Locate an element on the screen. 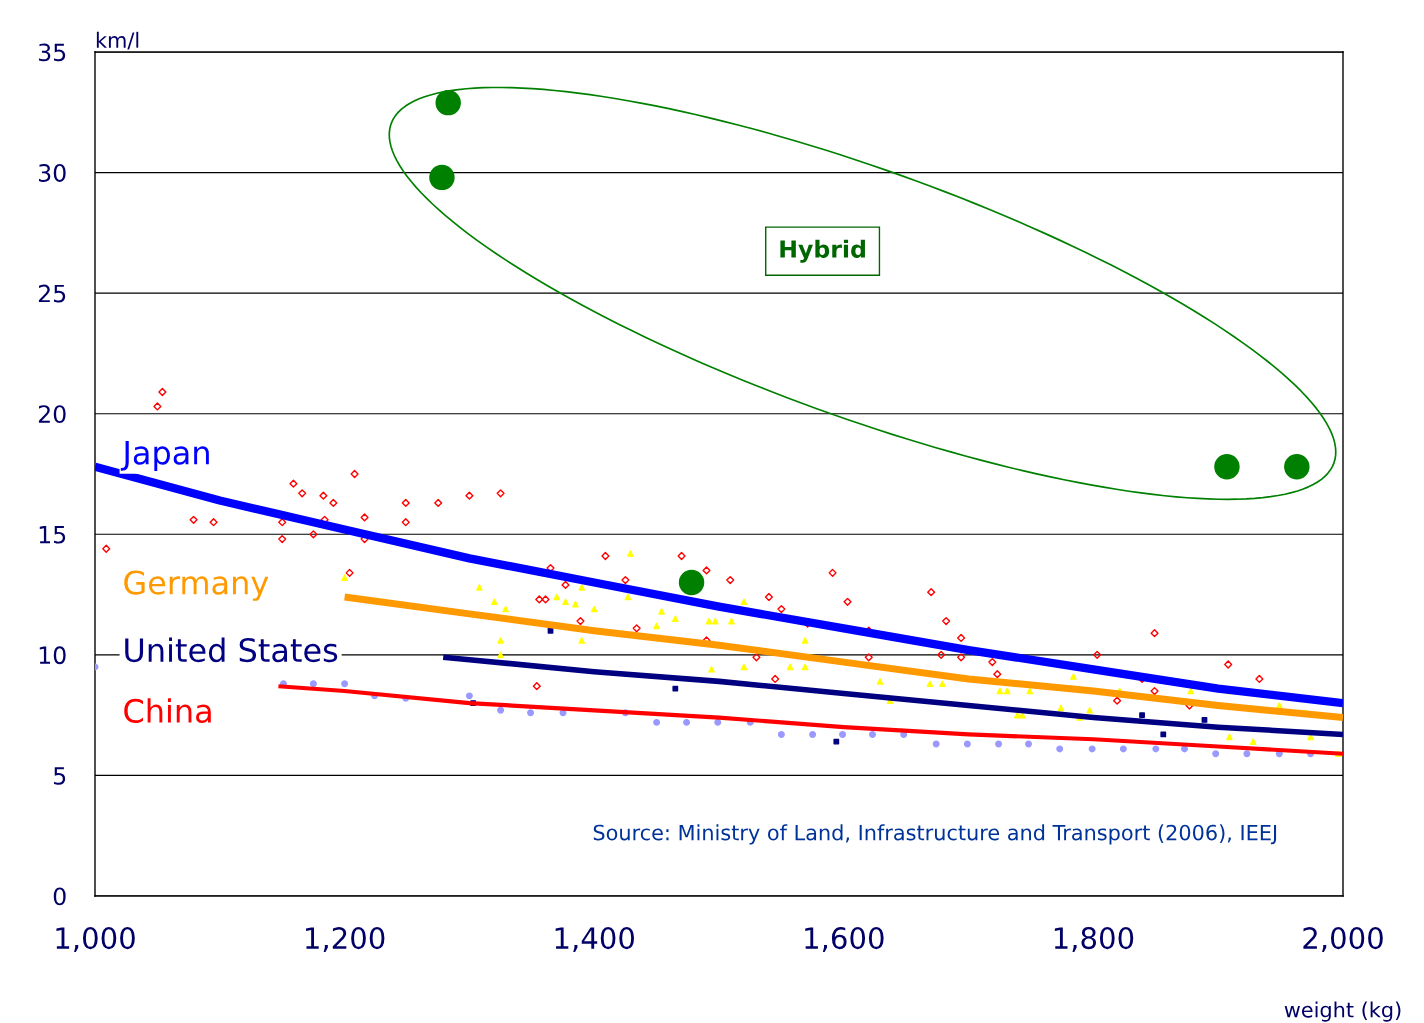 The image size is (1424, 1023). x-tick-label: 2,000 is located at coordinates (1343, 940).